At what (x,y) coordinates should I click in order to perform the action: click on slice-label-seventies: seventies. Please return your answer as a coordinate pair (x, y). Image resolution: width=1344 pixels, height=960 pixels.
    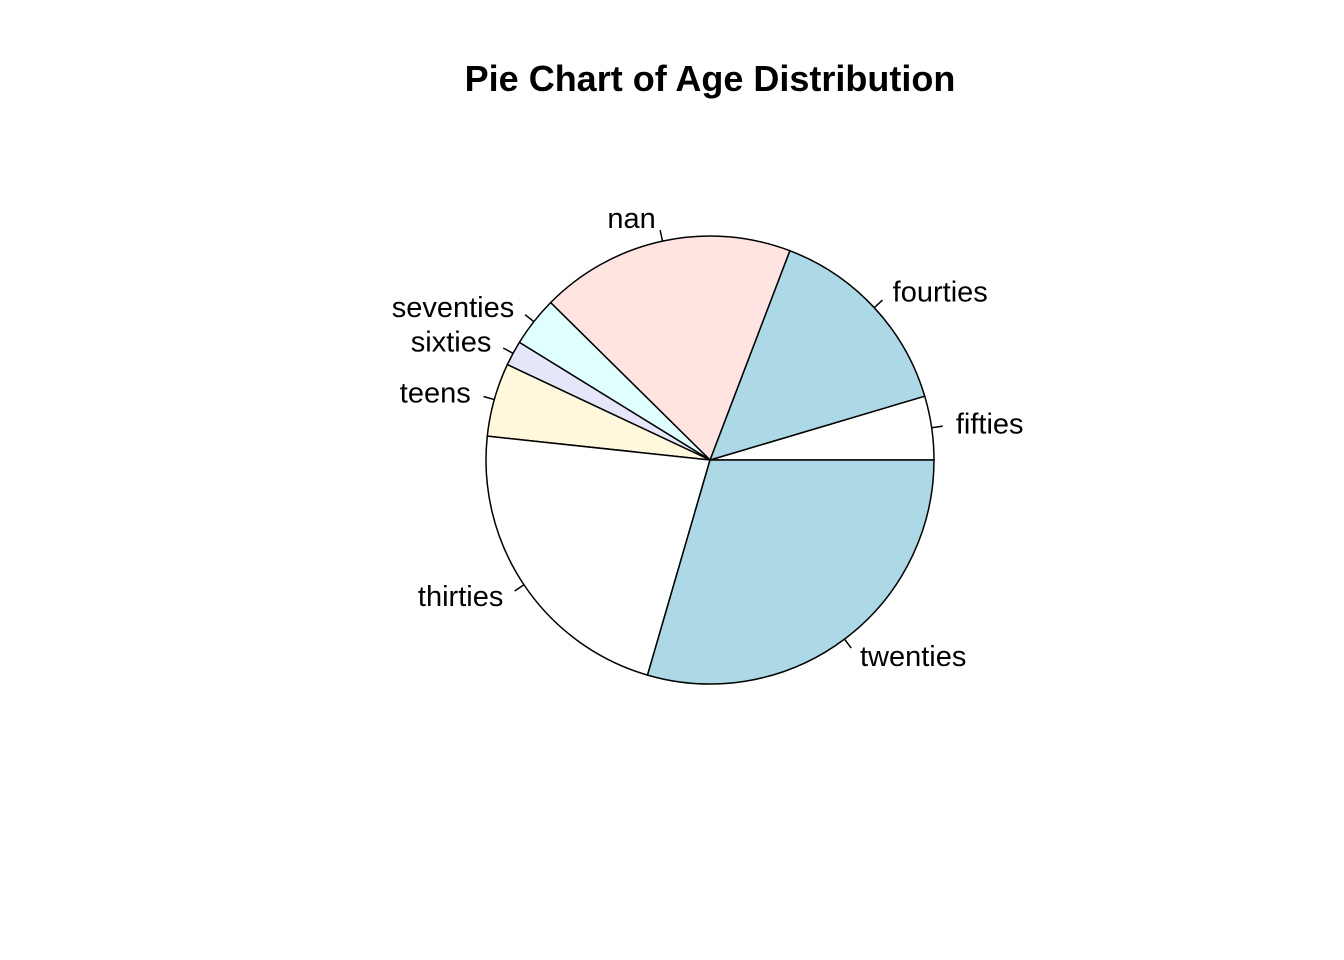
    Looking at the image, I should click on (453, 308).